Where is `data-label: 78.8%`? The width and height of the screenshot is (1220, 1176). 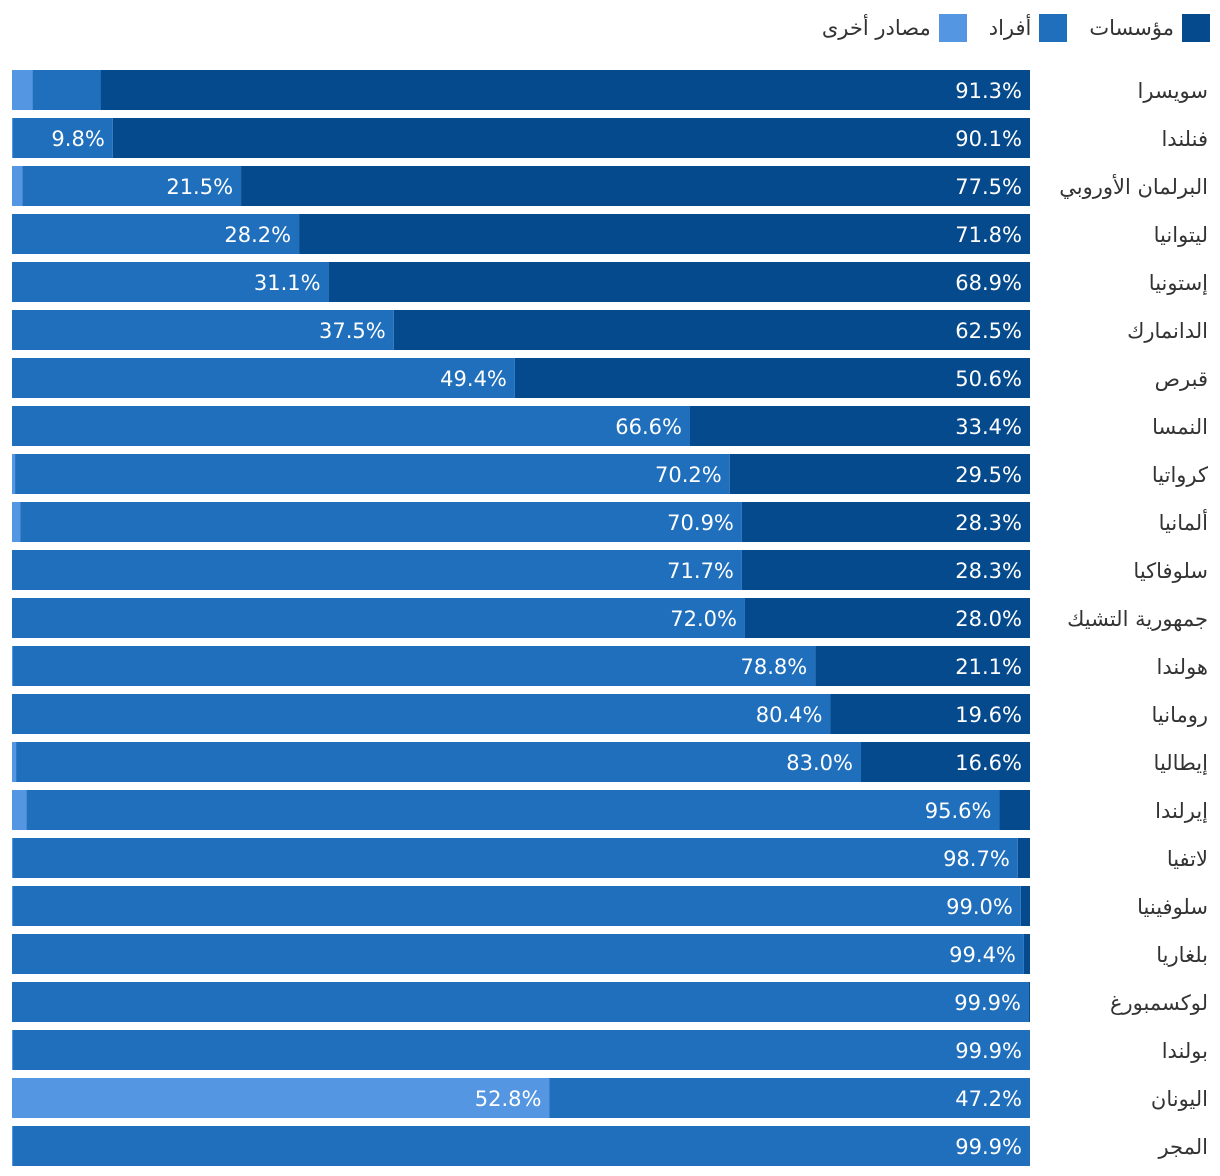 data-label: 78.8% is located at coordinates (773, 667).